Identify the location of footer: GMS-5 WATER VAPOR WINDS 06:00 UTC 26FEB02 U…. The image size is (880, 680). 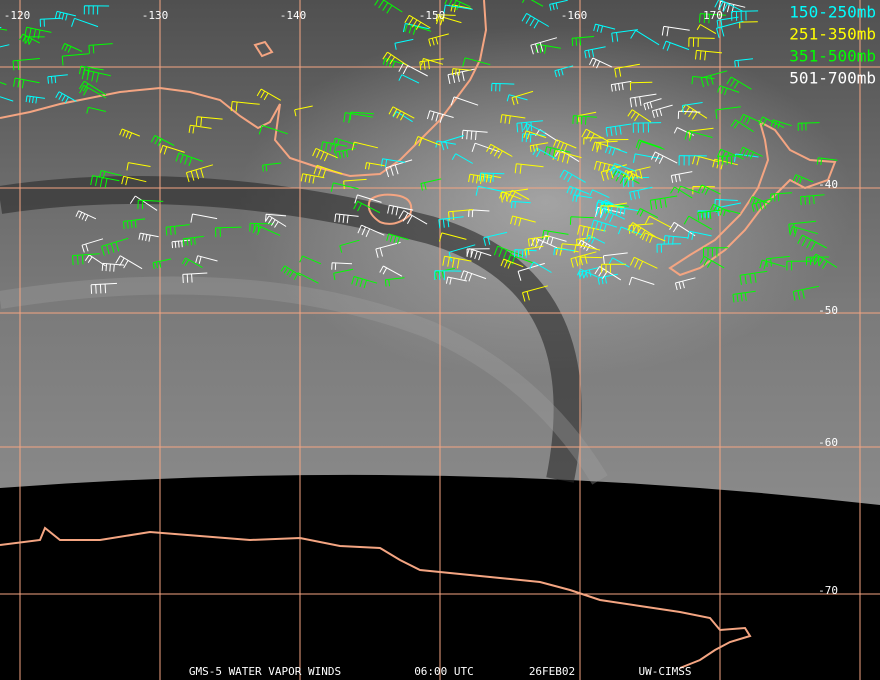
(440, 671).